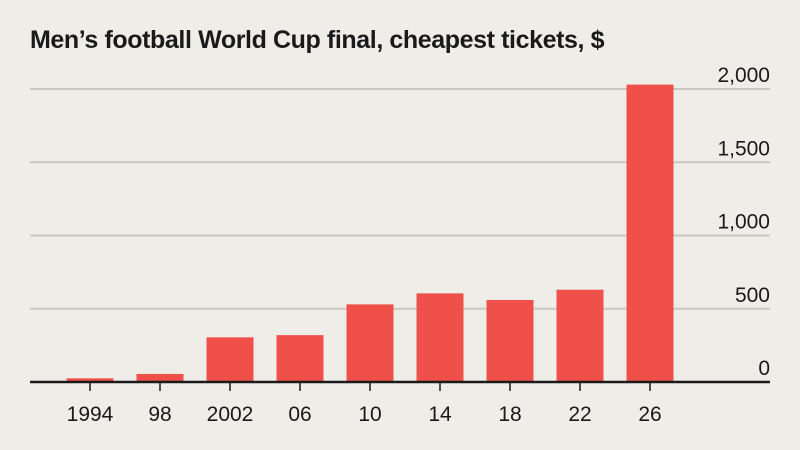 The height and width of the screenshot is (450, 800). I want to click on y-axis-ticks: 0 500 1,000 1,500 2,000, so click(743, 222).